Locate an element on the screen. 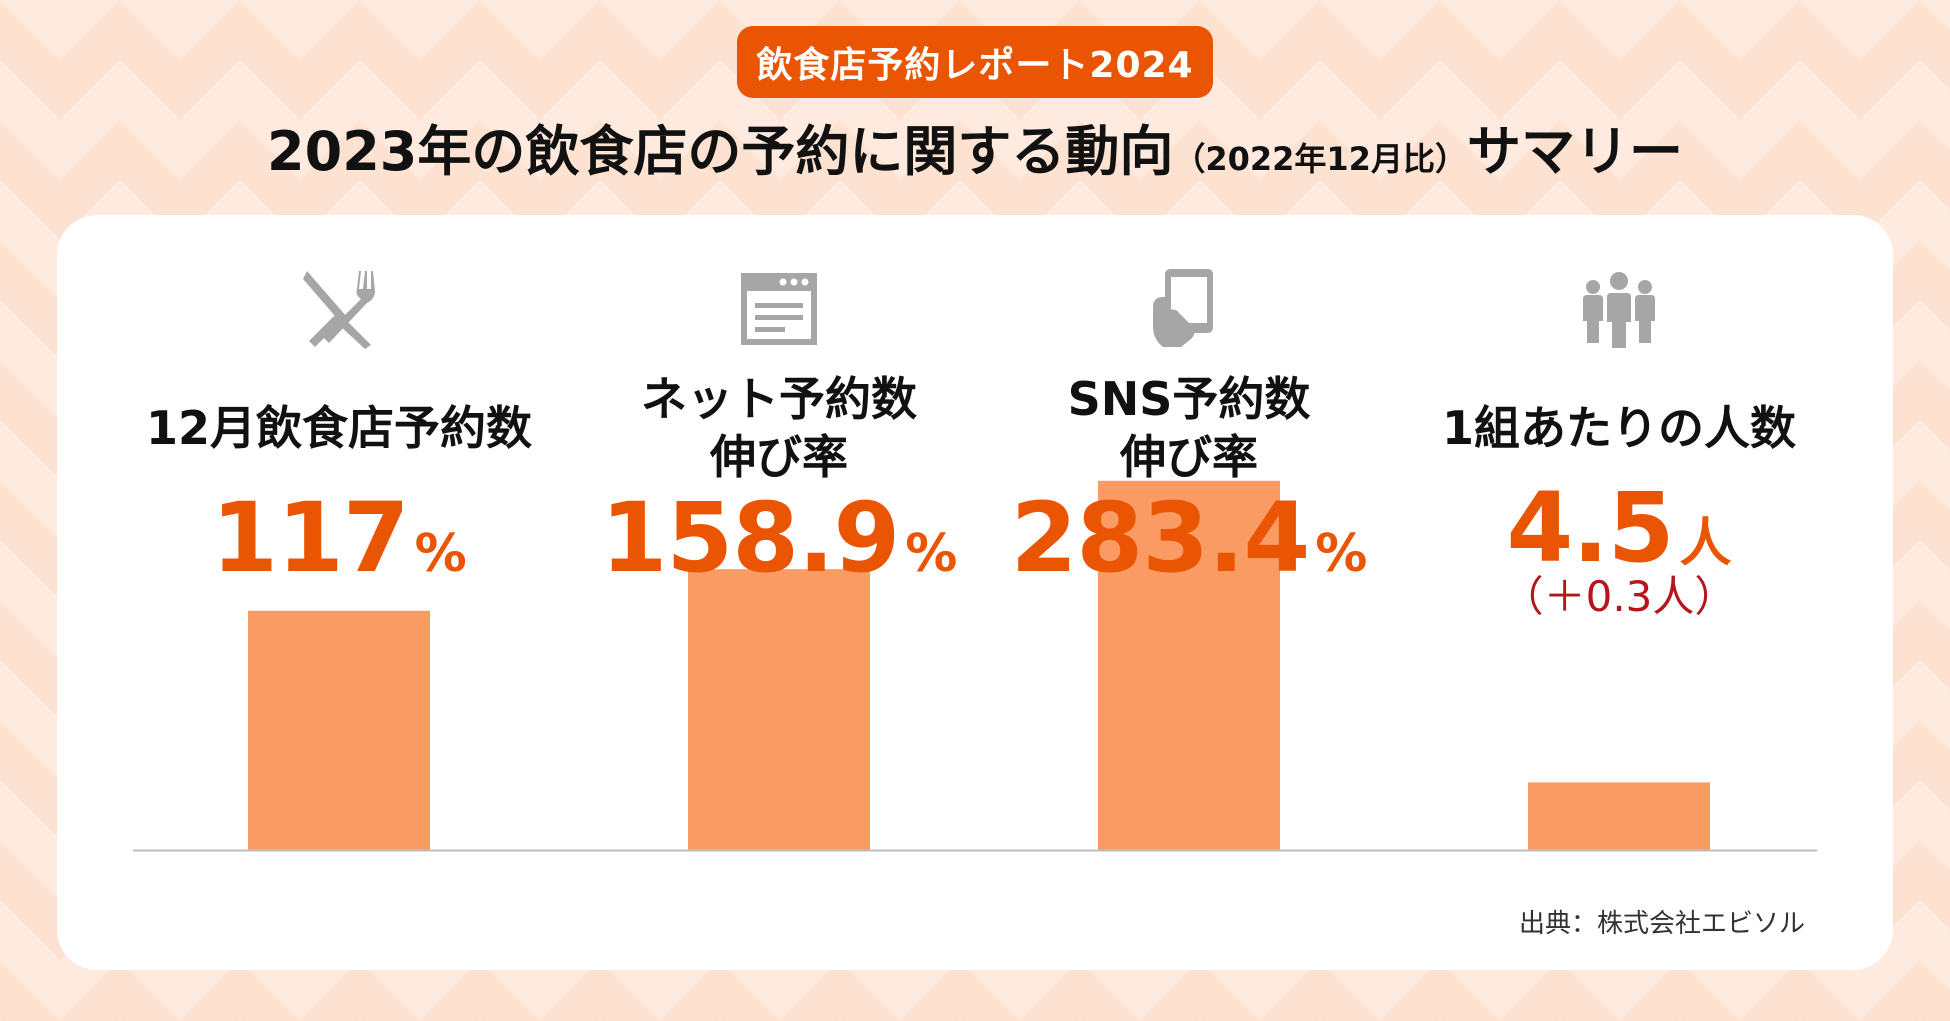 Image resolution: width=1950 pixels, height=1021 pixels. people-group-icon is located at coordinates (1619, 310).